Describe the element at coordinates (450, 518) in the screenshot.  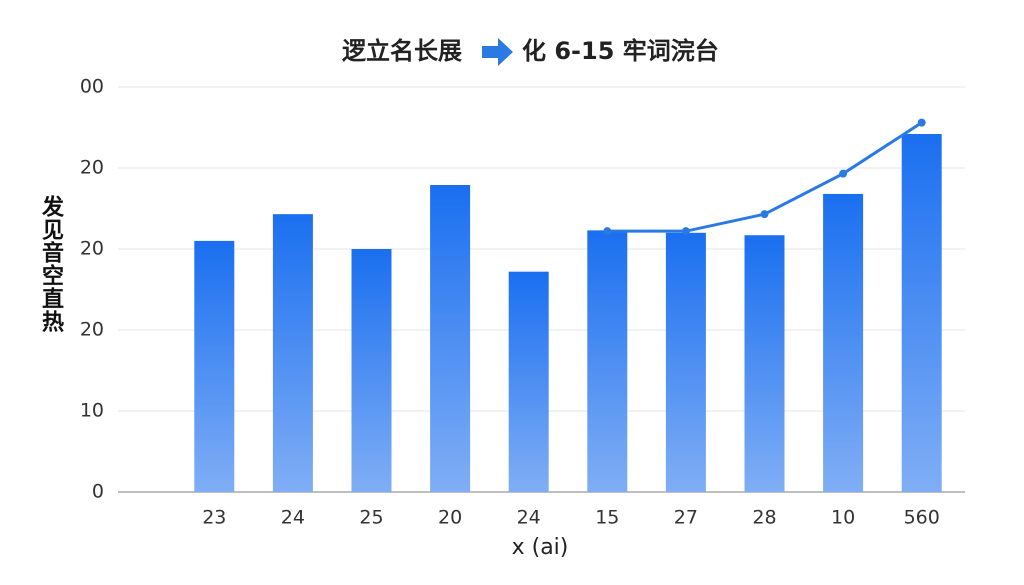
I see `x-tick-label: 20` at that location.